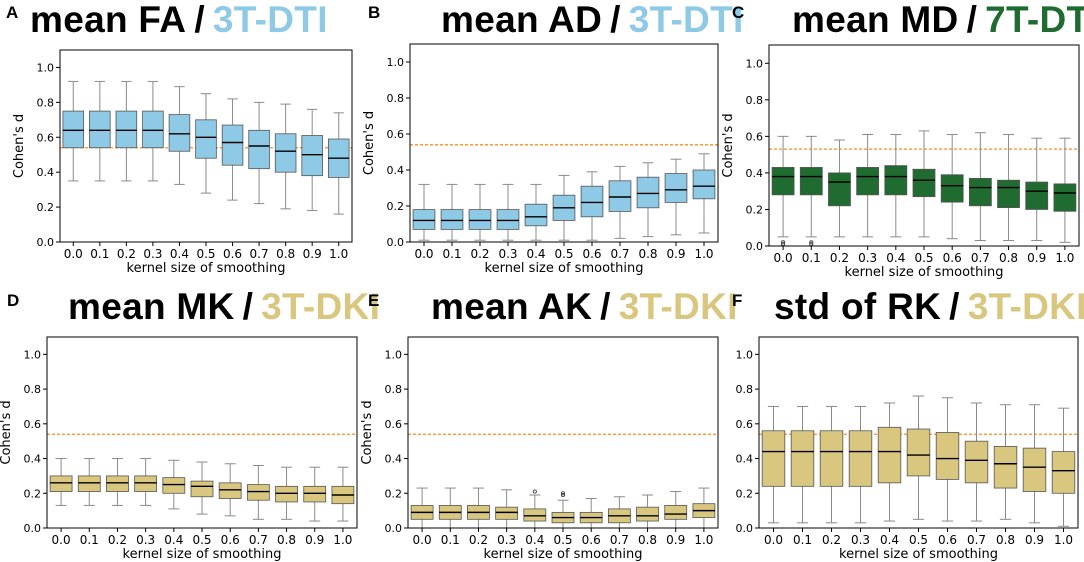  I want to click on title-dataset: 3T-DKI, so click(678, 306).